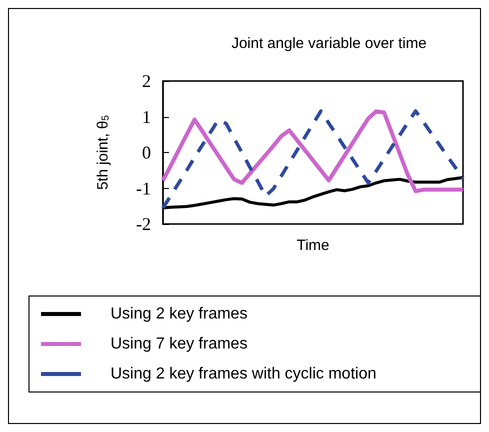 The width and height of the screenshot is (489, 432). What do you see at coordinates (146, 152) in the screenshot?
I see `y-tick-label: 0` at bounding box center [146, 152].